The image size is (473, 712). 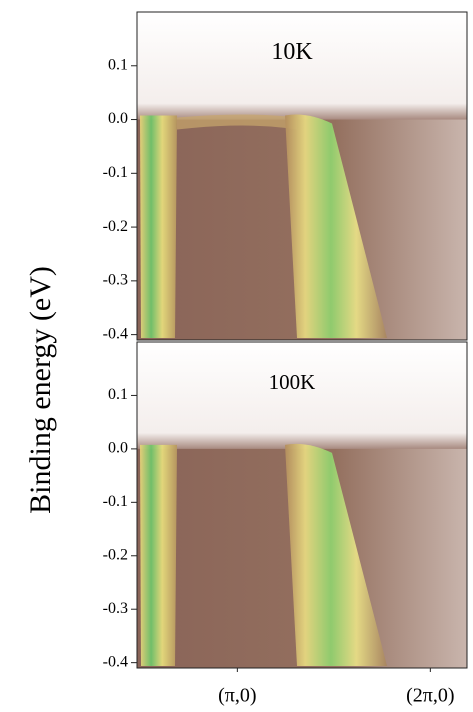 What do you see at coordinates (292, 382) in the screenshot?
I see `panel-title: 100K` at bounding box center [292, 382].